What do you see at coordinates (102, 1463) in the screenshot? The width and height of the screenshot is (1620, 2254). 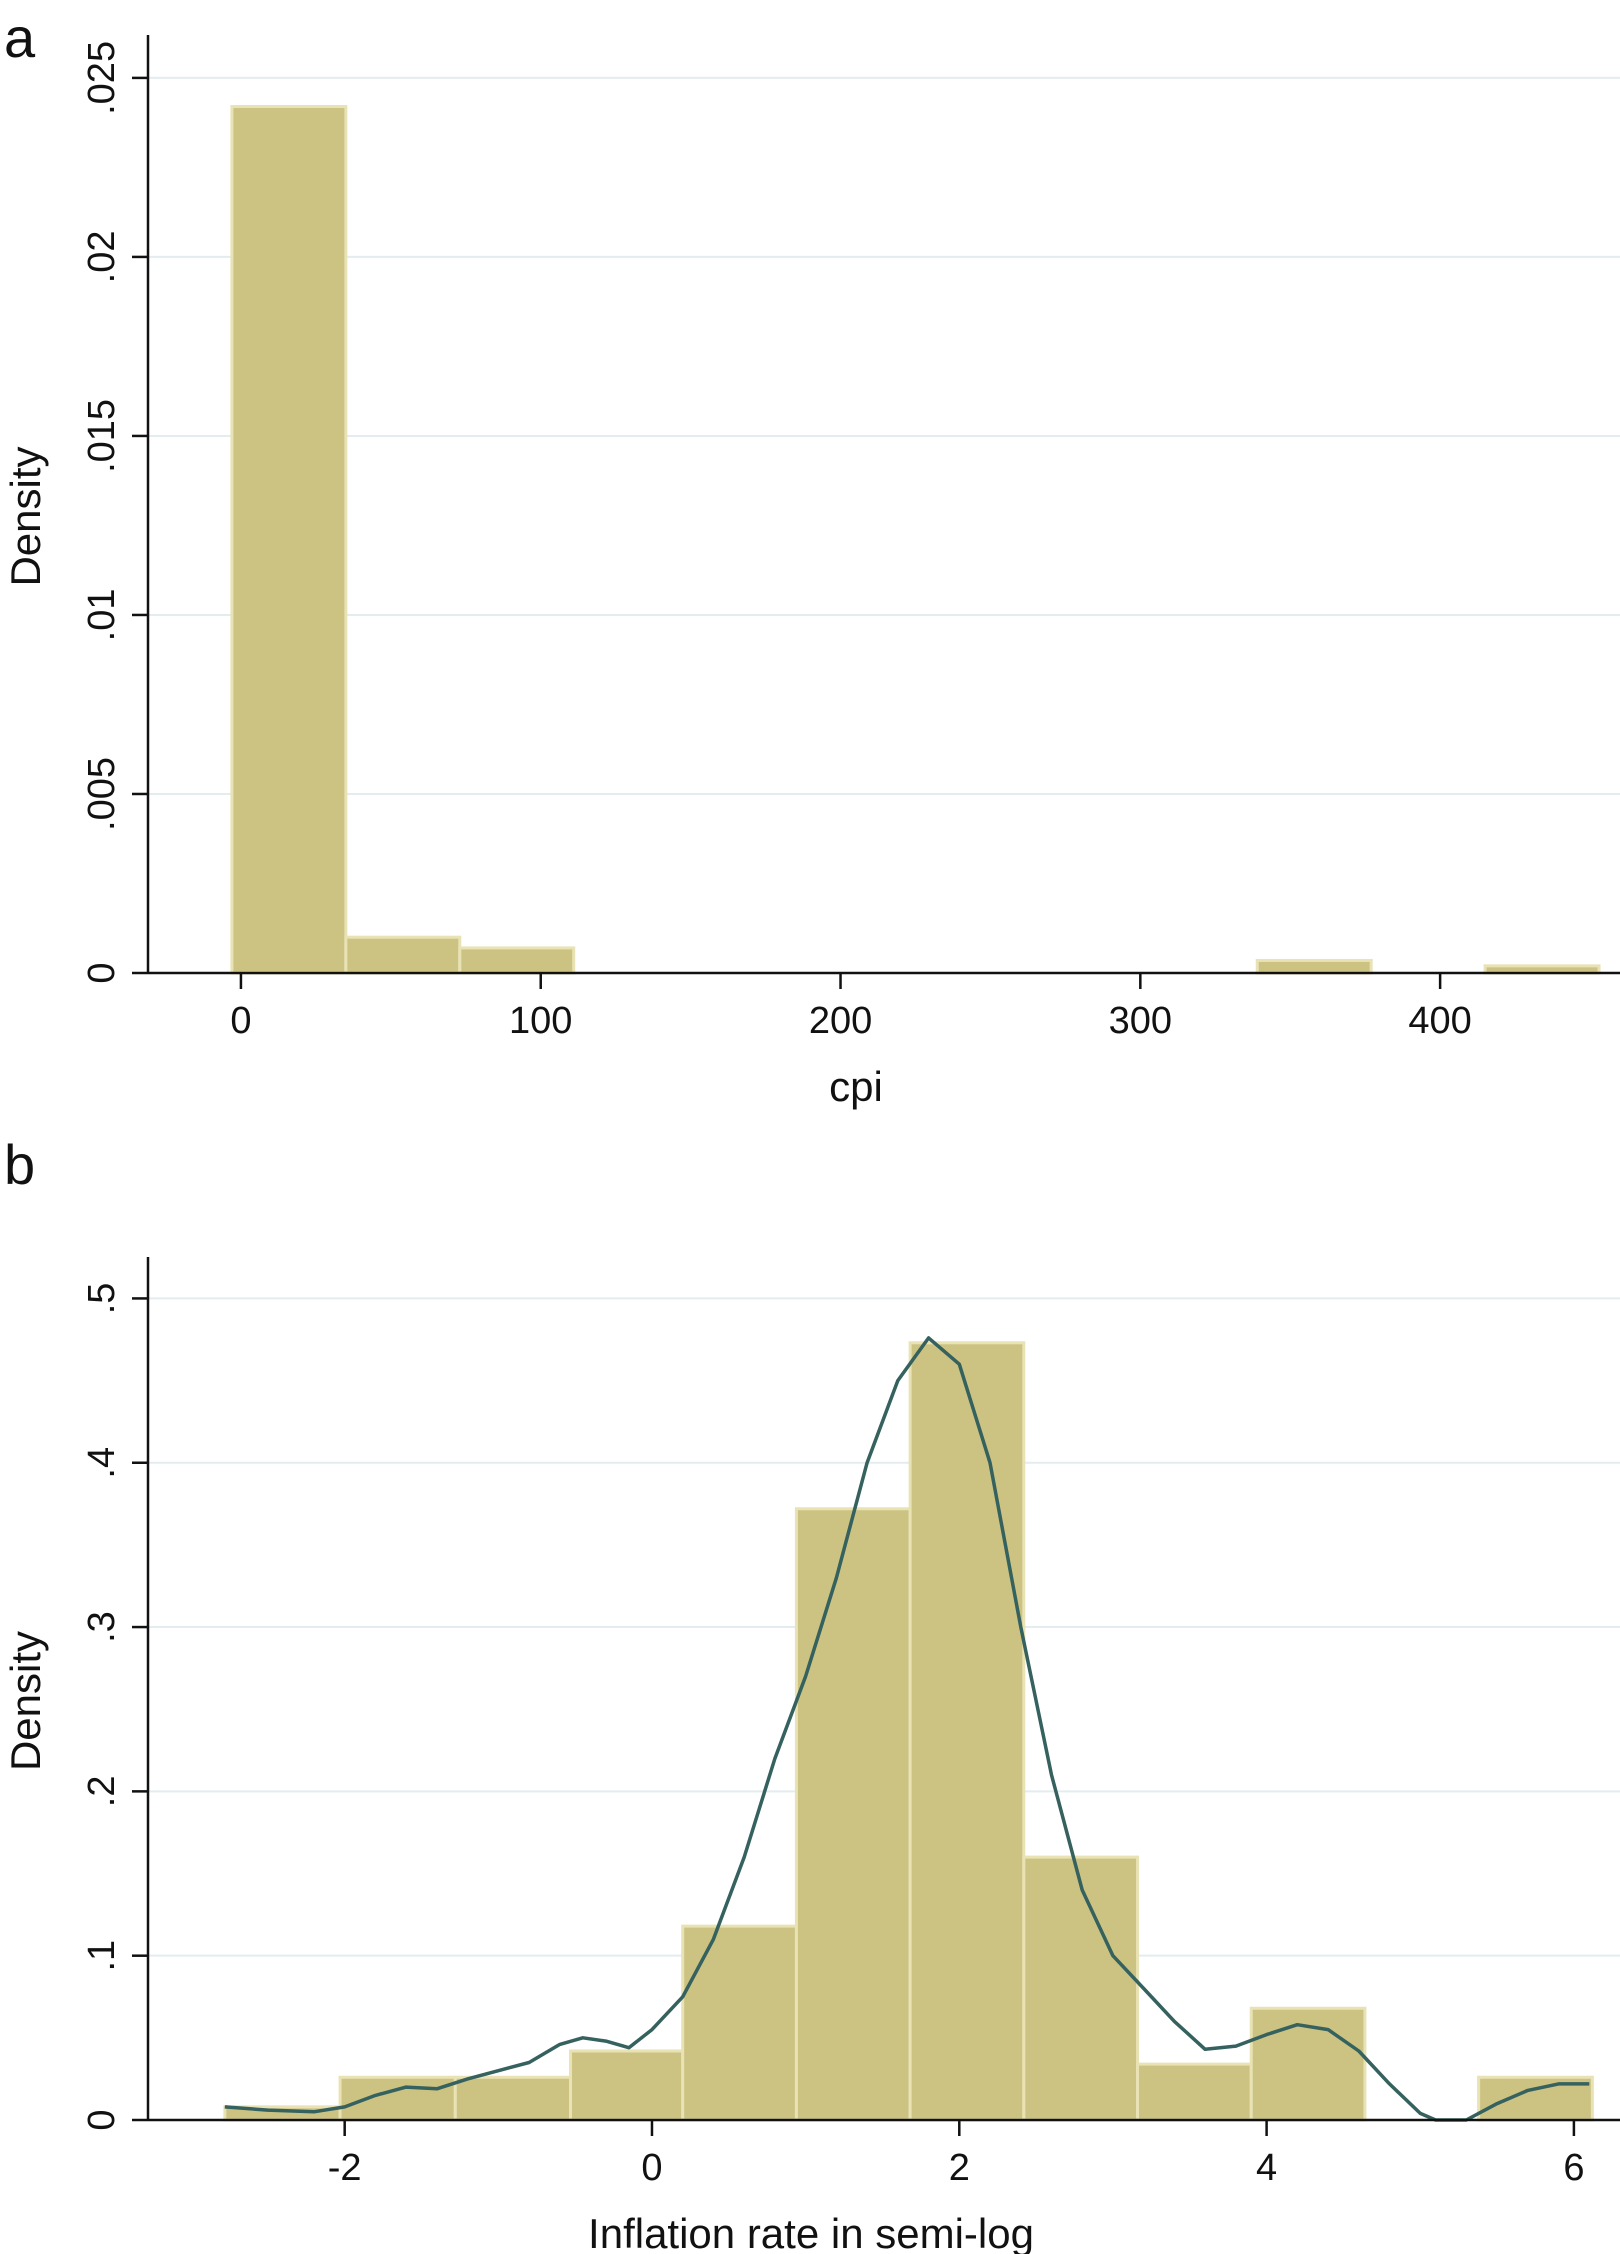 I see `y-tick-label: .4` at bounding box center [102, 1463].